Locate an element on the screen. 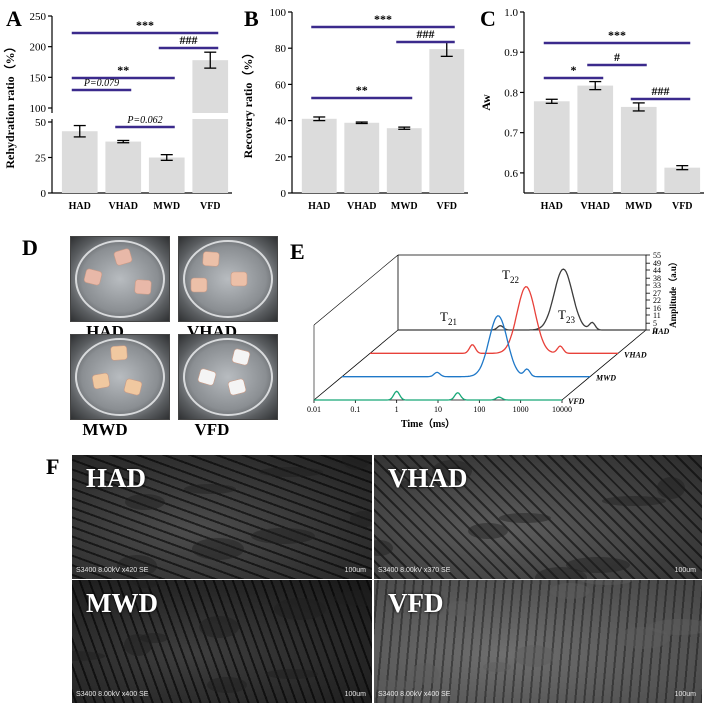  y-tick-label: 50 is located at coordinates (41, 123).